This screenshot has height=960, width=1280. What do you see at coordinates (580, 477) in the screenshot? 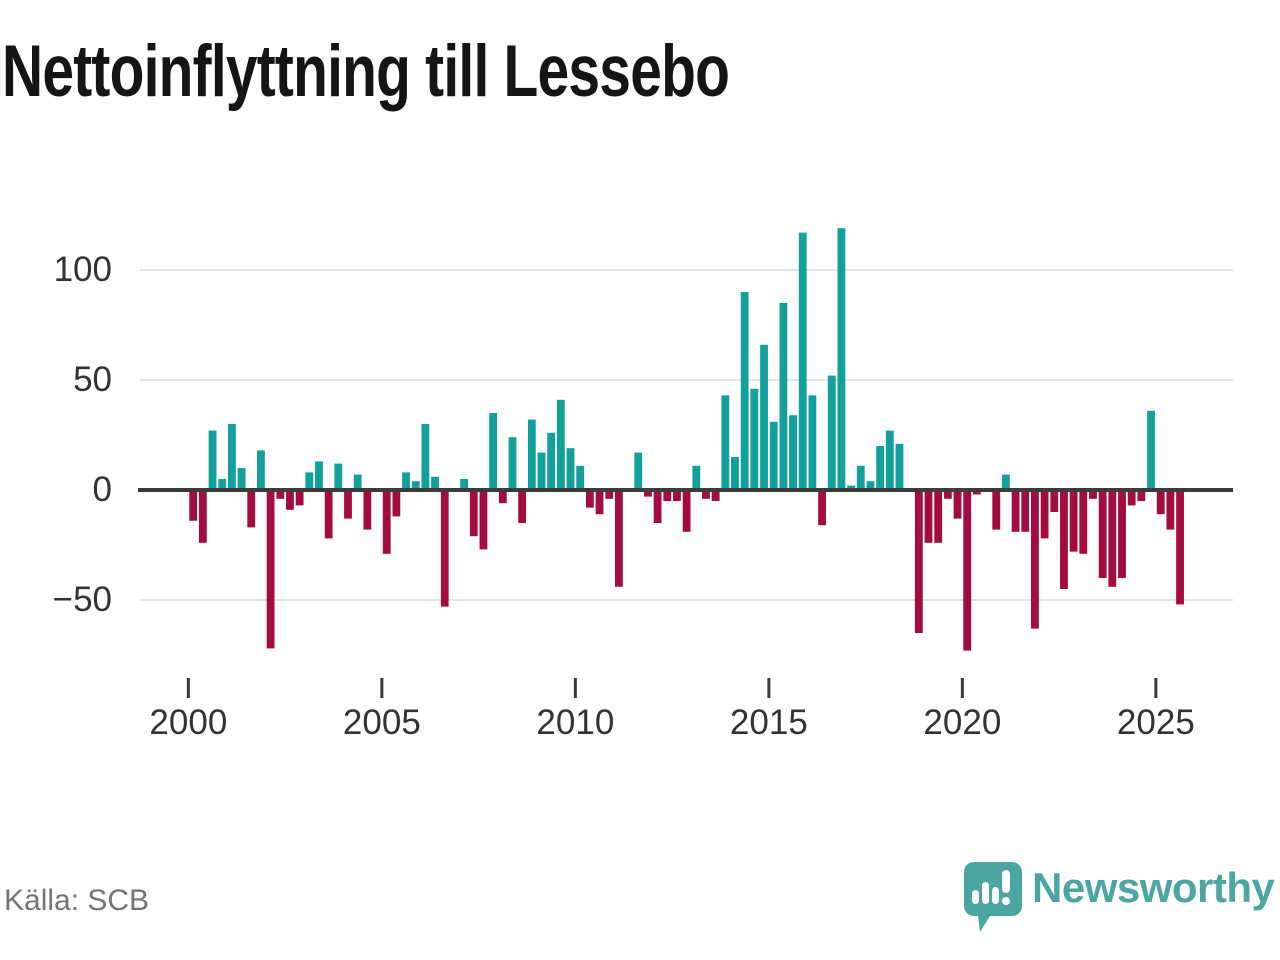
I see `bar-2010-q1` at bounding box center [580, 477].